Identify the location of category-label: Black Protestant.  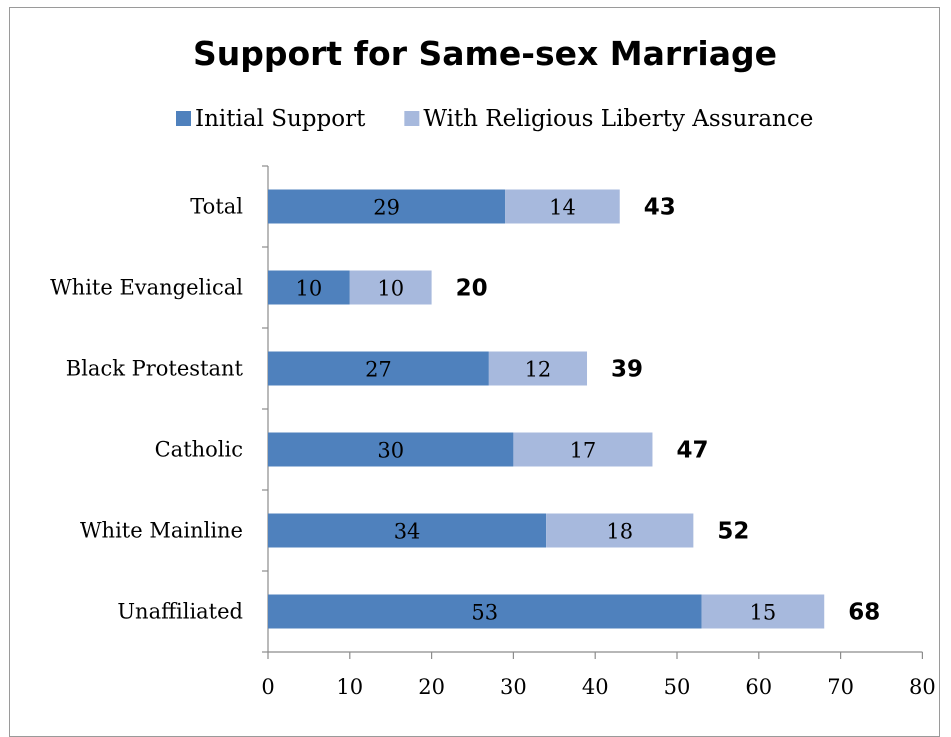
(155, 369).